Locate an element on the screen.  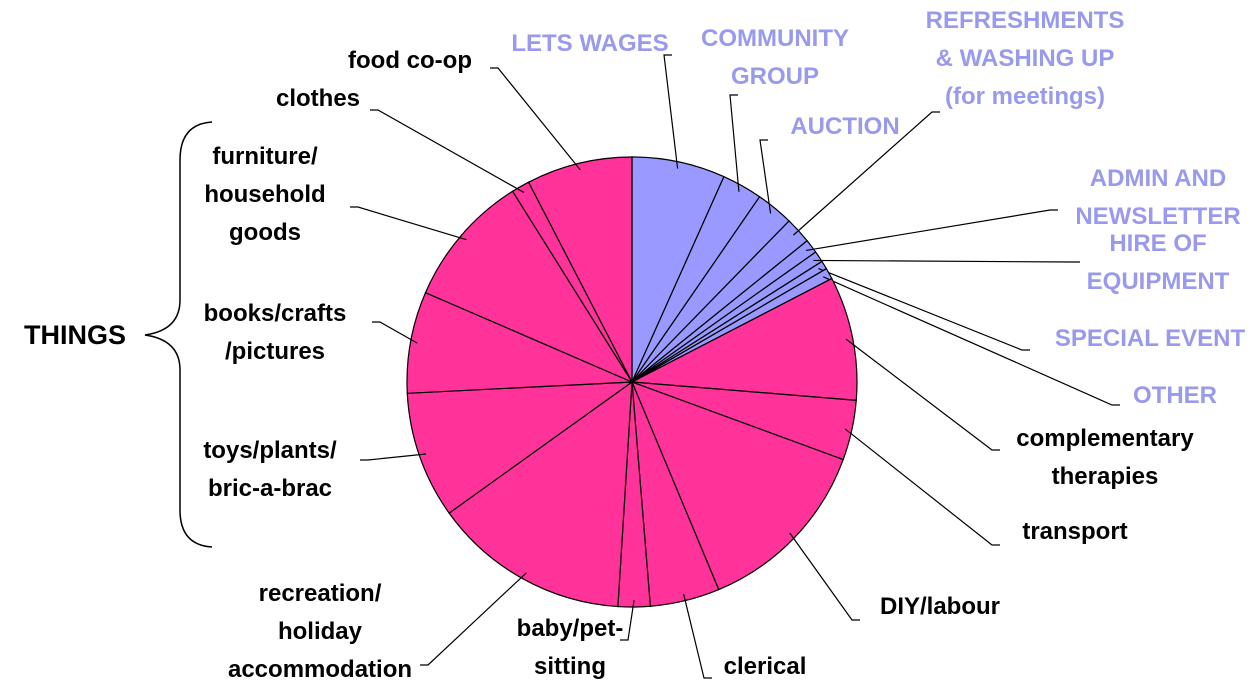
slice-label: baby/pet-sitting is located at coordinates (570, 647).